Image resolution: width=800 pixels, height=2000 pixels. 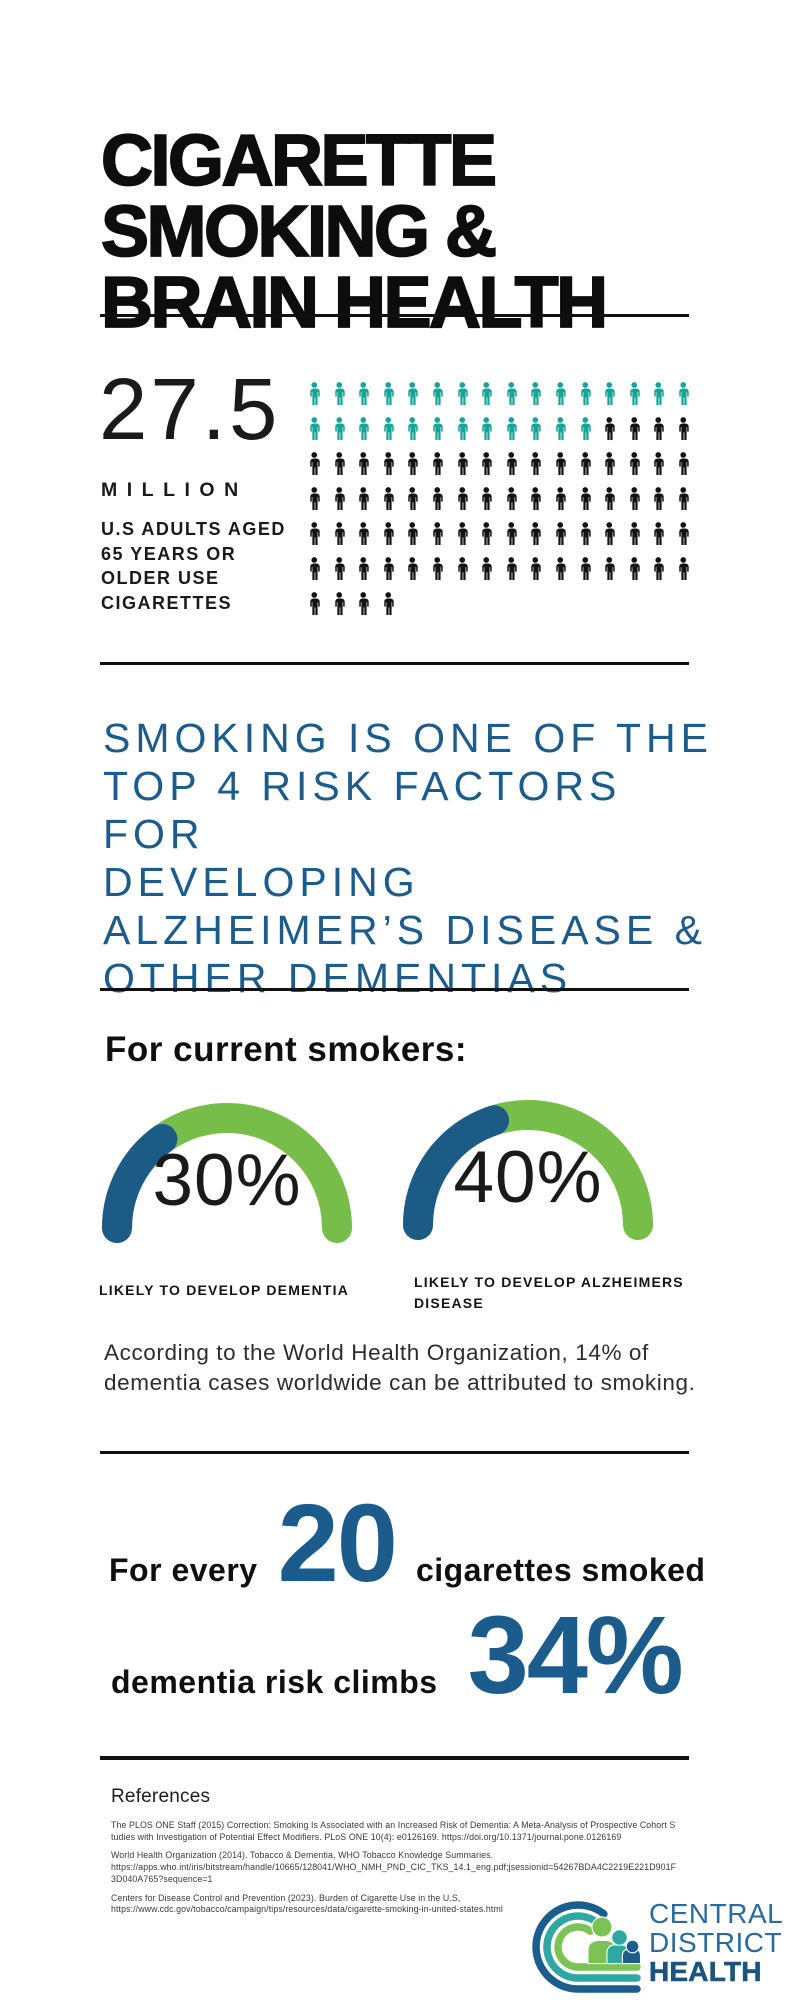 What do you see at coordinates (397, 1655) in the screenshot?
I see `fact-row-risk: dementia risk climbs 34%` at bounding box center [397, 1655].